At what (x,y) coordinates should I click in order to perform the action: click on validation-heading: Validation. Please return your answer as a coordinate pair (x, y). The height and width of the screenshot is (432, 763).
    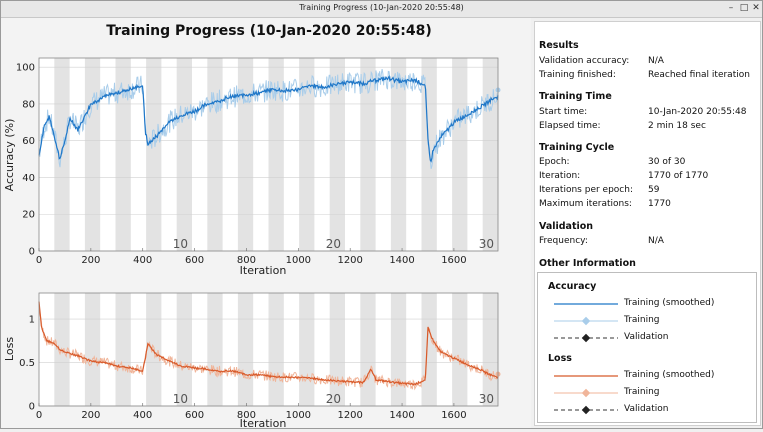
    Looking at the image, I should click on (566, 226).